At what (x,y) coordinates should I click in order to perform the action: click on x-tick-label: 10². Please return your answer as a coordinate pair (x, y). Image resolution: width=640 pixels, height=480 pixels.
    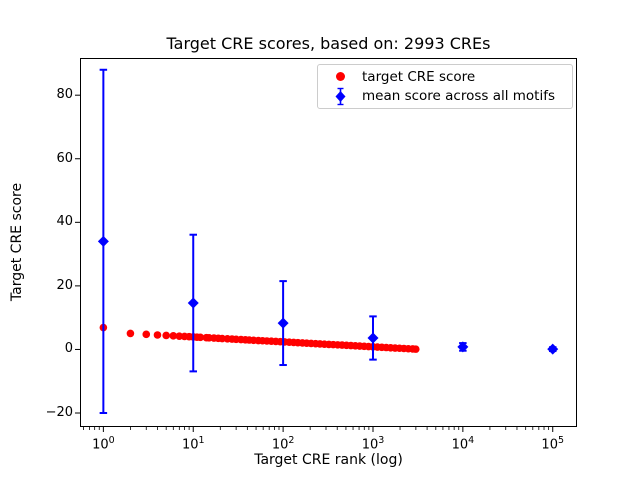
    Looking at the image, I should click on (283, 444).